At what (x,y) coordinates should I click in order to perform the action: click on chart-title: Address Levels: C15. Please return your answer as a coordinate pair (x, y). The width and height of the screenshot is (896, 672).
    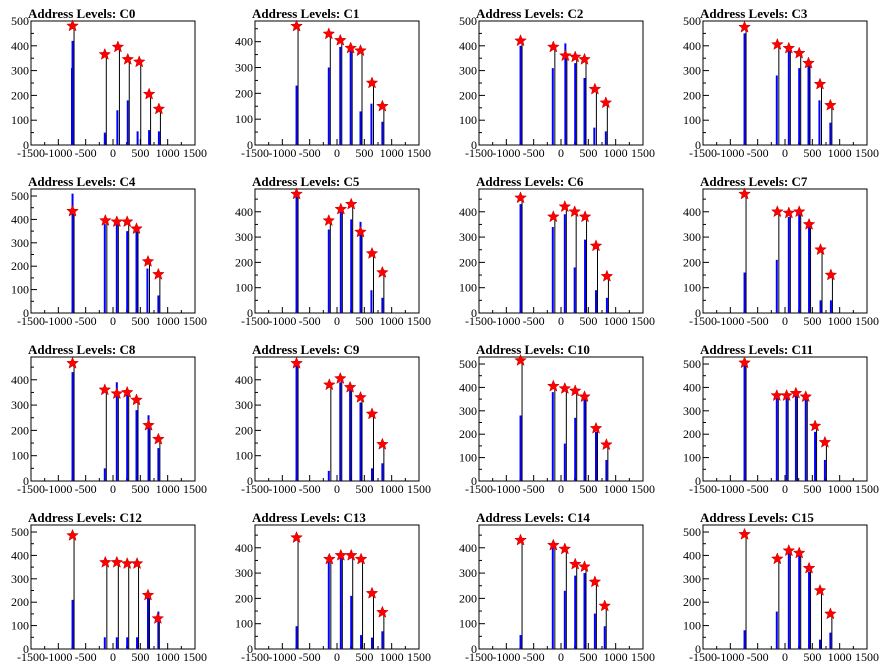
    Looking at the image, I should click on (757, 517).